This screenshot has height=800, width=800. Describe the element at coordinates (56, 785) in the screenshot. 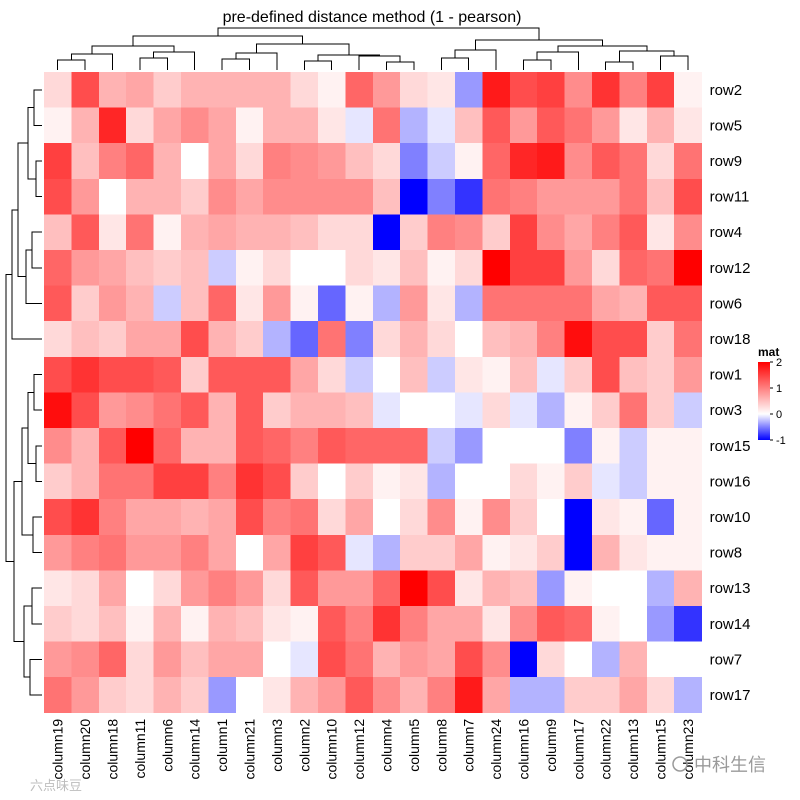

I see `watermark-left-text: 六点味豆` at that location.